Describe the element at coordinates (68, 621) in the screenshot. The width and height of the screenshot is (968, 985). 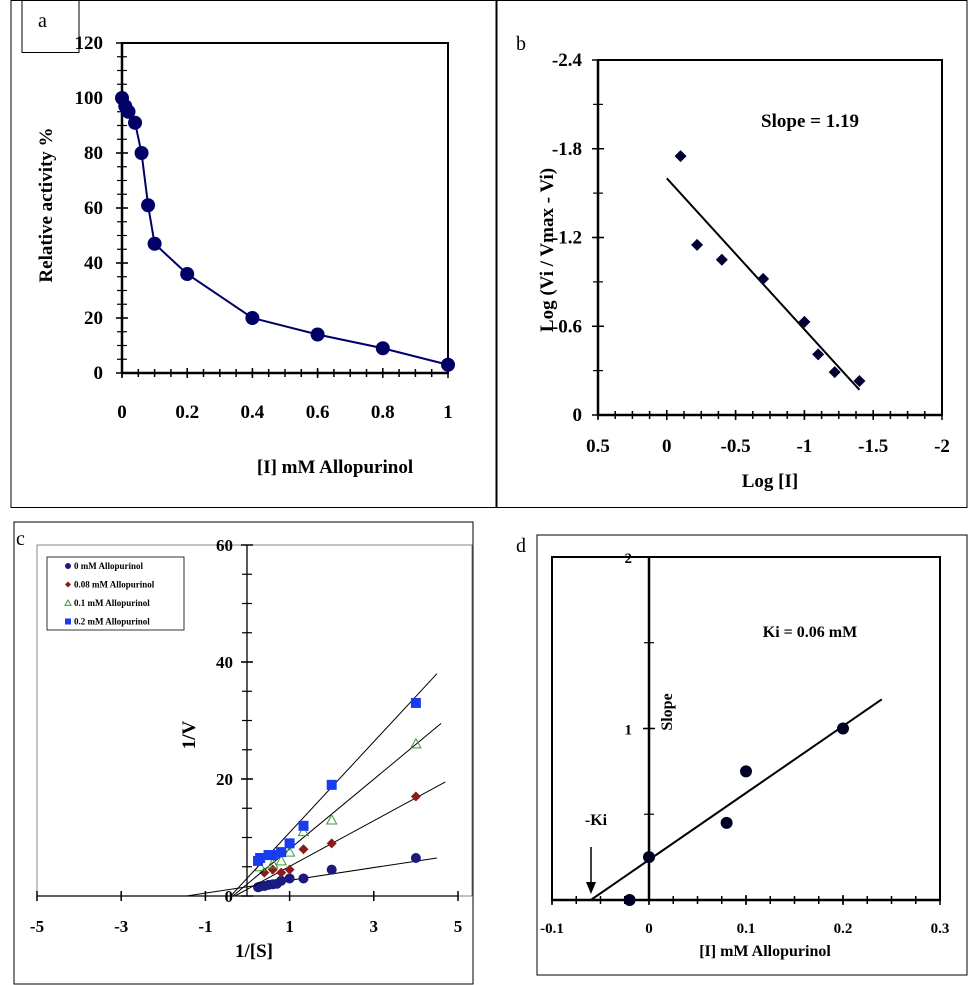
I see `legend-marker-square` at that location.